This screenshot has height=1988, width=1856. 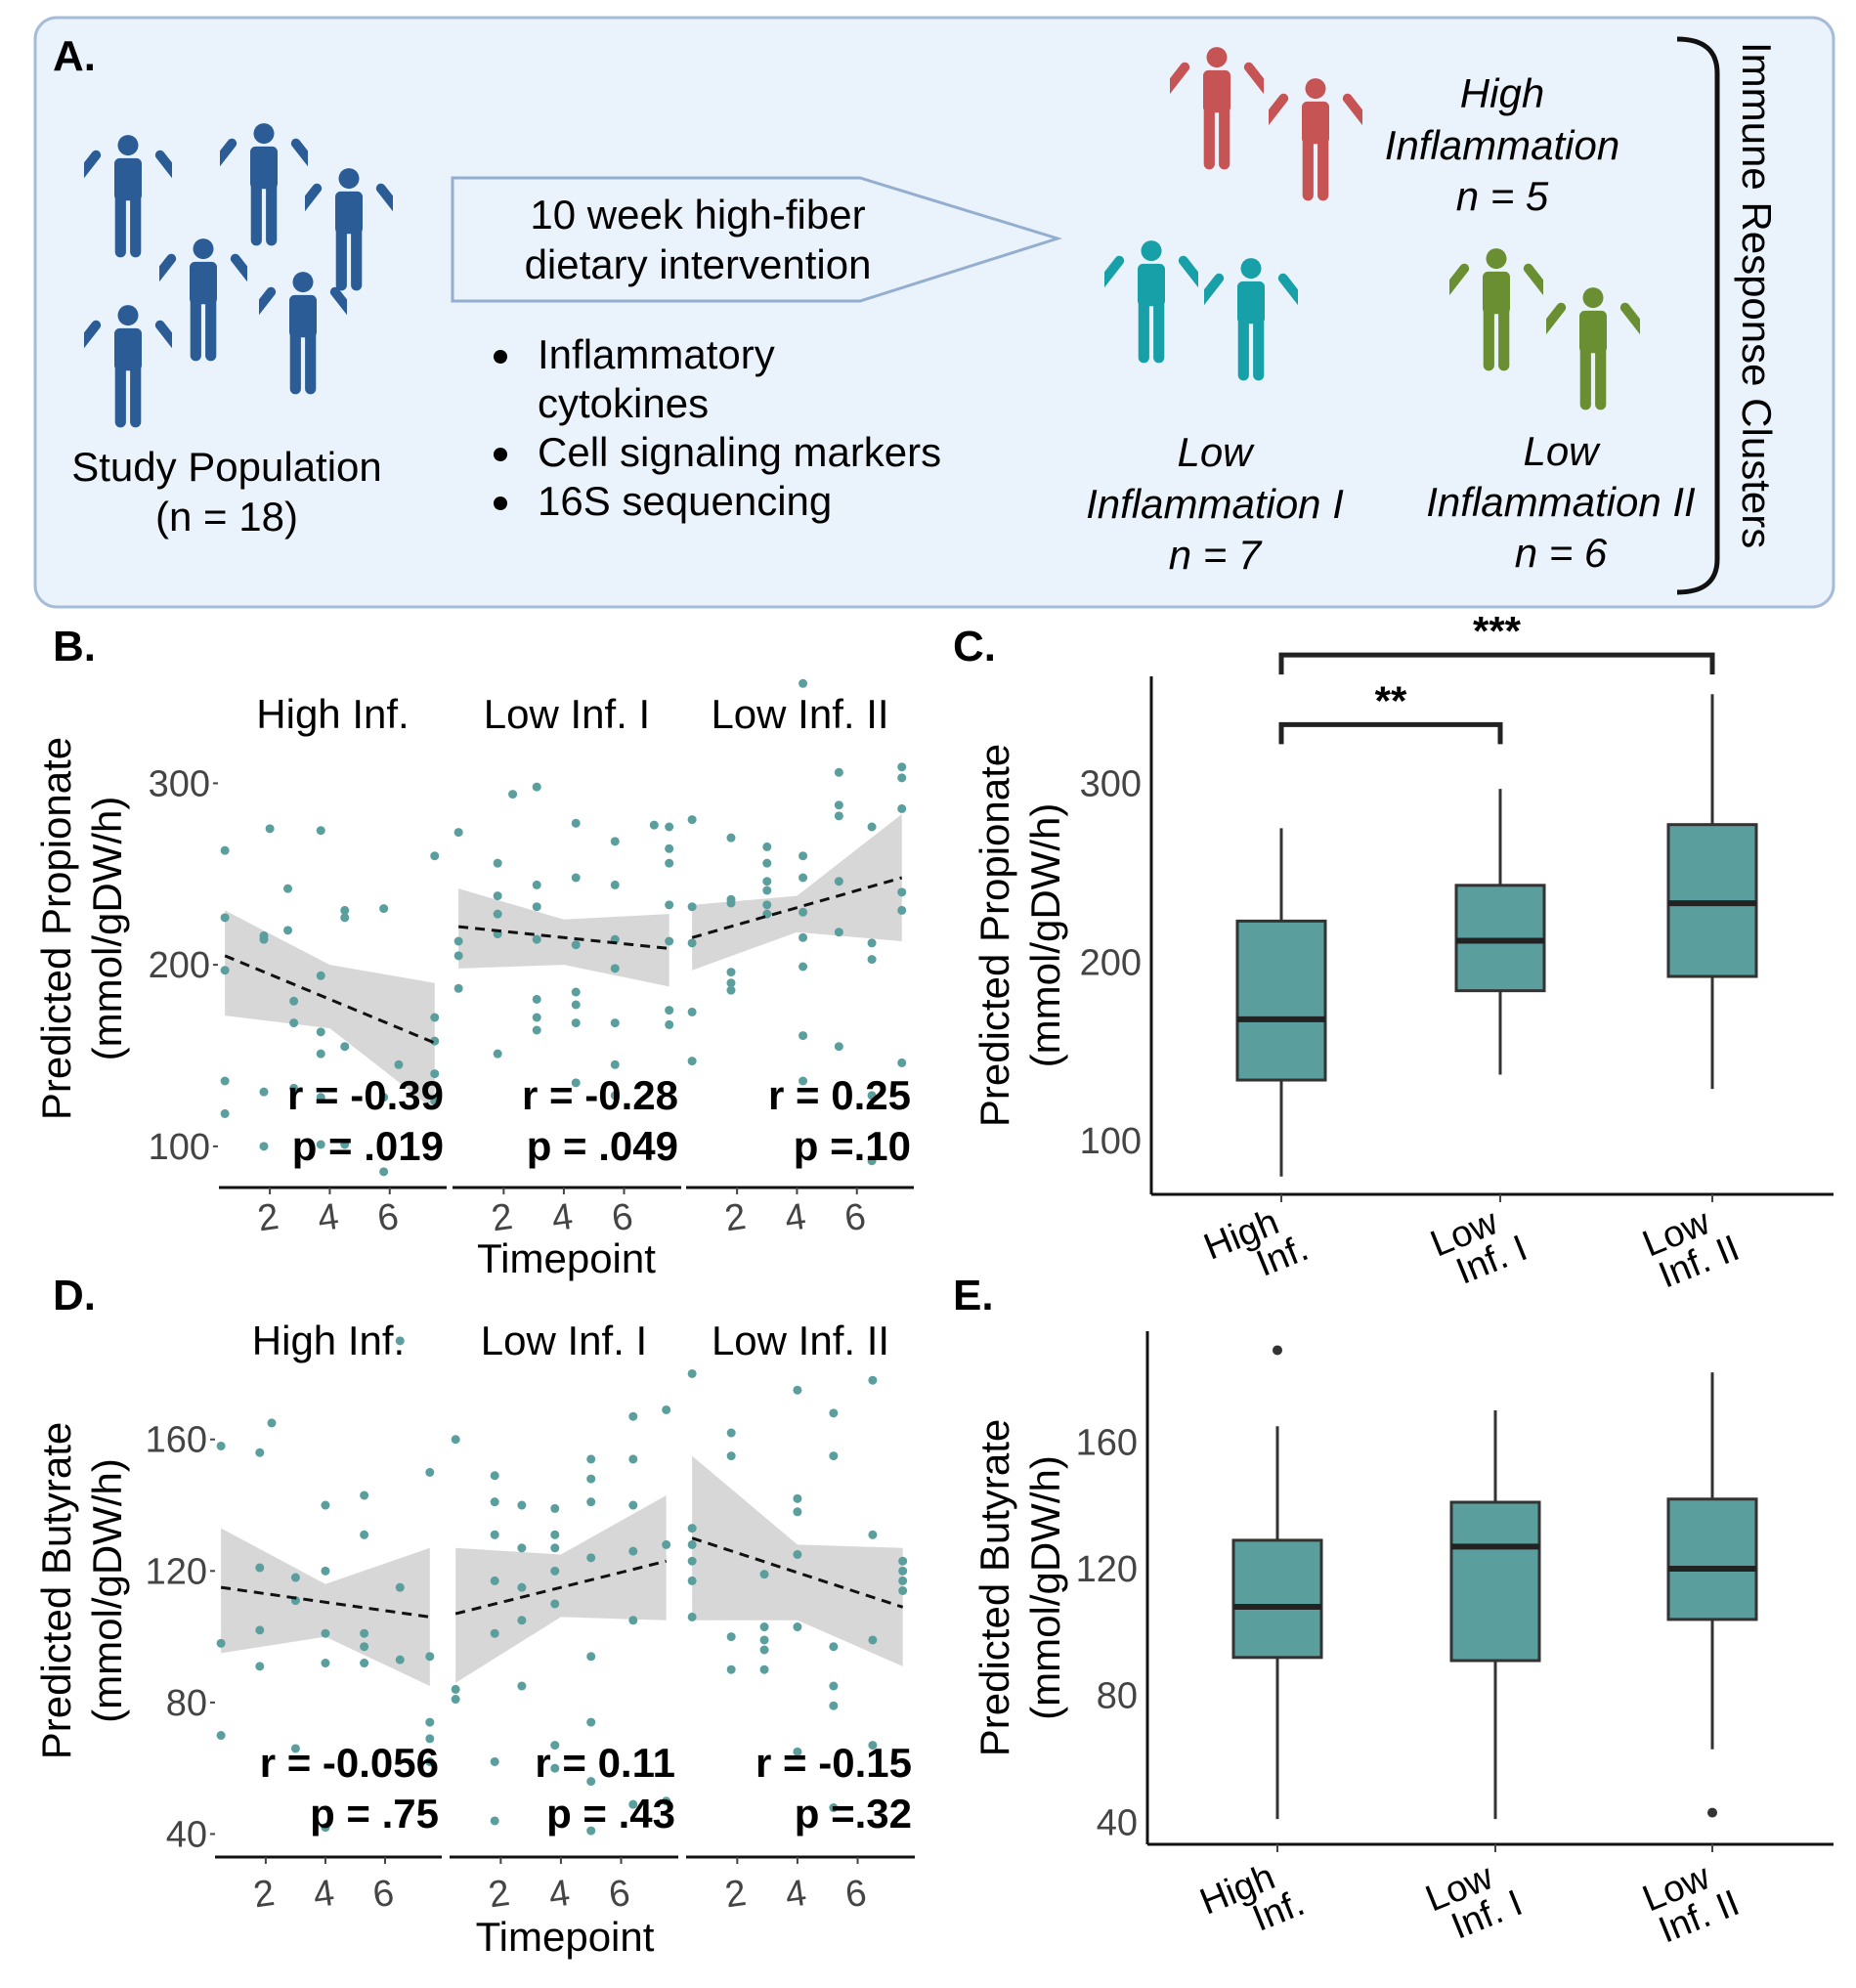 I want to click on y-tick-label: 300, so click(x=1111, y=785).